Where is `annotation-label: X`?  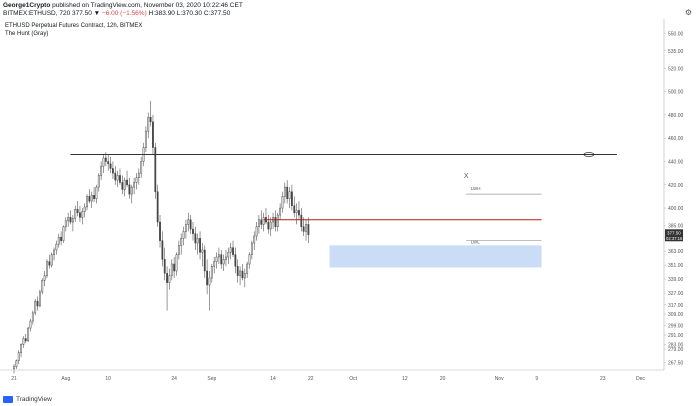 annotation-label: X is located at coordinates (466, 176).